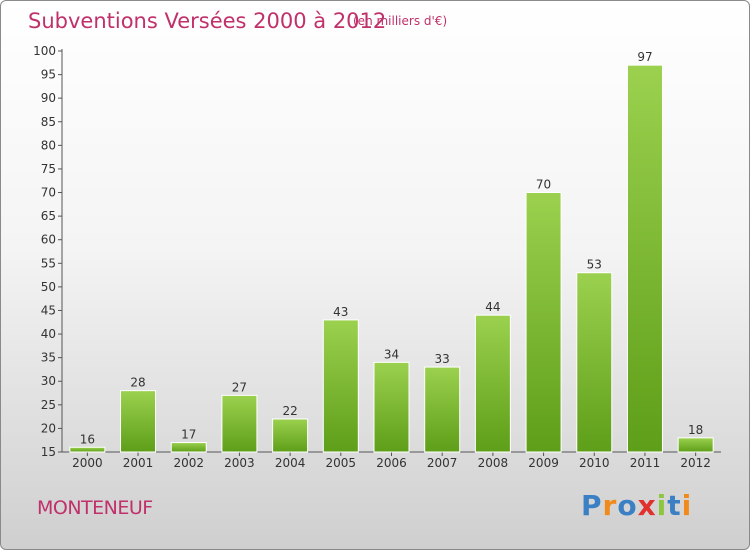 This screenshot has width=750, height=550. I want to click on x-tick-label: 2009, so click(543, 463).